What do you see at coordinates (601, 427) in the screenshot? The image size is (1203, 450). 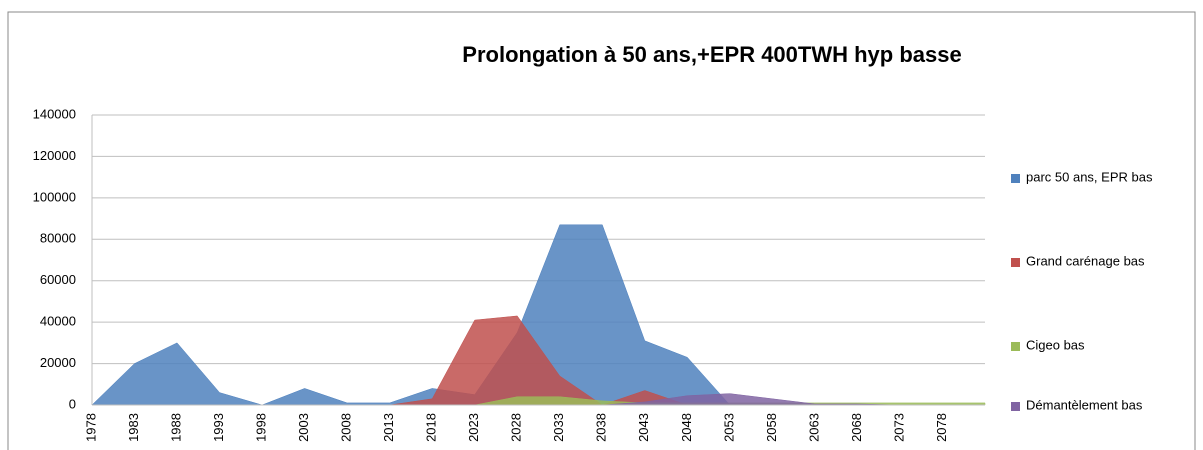 I see `x-tick-label: 2038` at bounding box center [601, 427].